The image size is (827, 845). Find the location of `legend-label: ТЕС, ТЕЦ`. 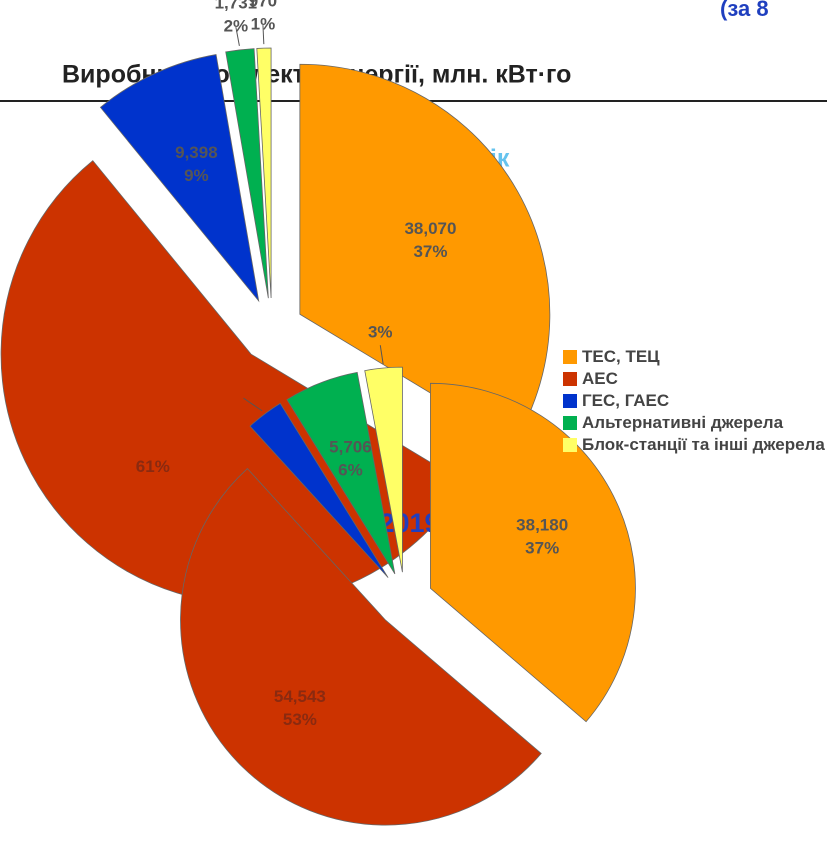

legend-label: ТЕС, ТЕЦ is located at coordinates (621, 356).